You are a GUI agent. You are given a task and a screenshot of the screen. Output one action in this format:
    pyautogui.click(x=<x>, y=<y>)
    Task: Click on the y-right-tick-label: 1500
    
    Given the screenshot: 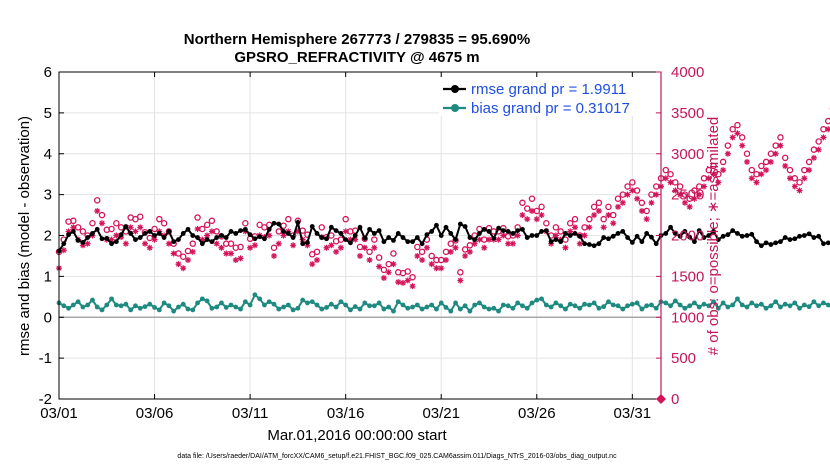 What is the action you would take?
    pyautogui.click(x=687, y=276)
    